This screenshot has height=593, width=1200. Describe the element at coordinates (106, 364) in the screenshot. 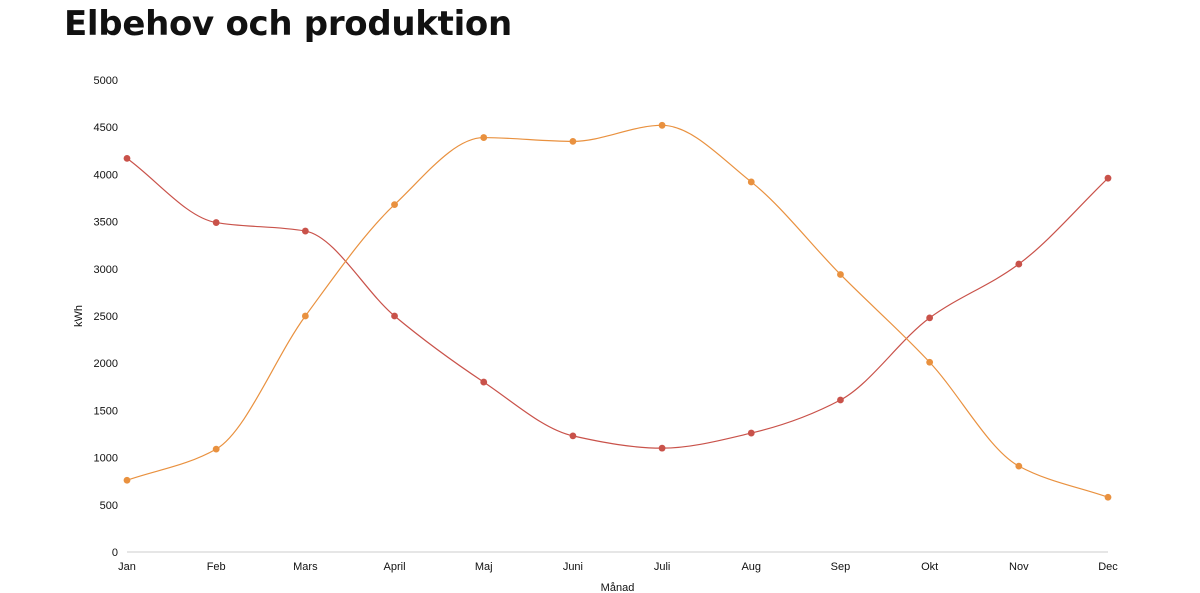

I see `y-tick-label: 2000` at that location.